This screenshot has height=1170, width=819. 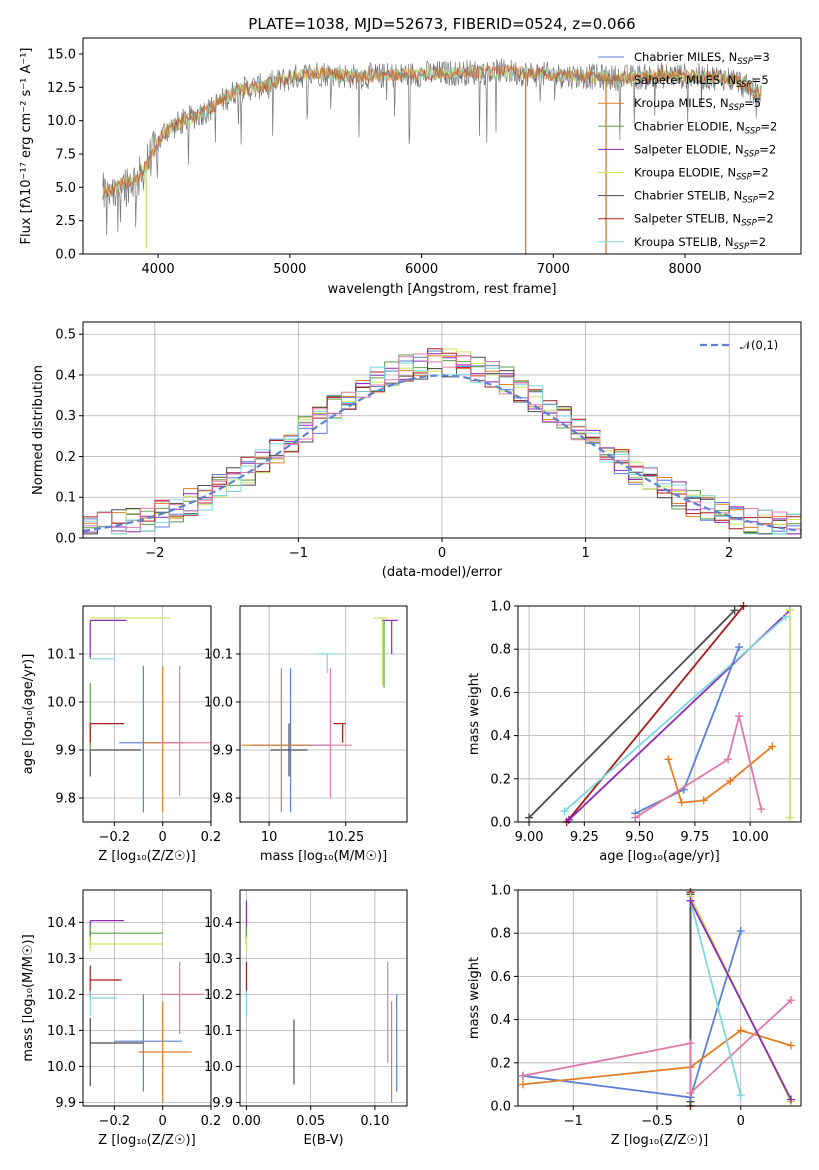 I want to click on y-tick-label: 15.0, so click(x=61, y=55).